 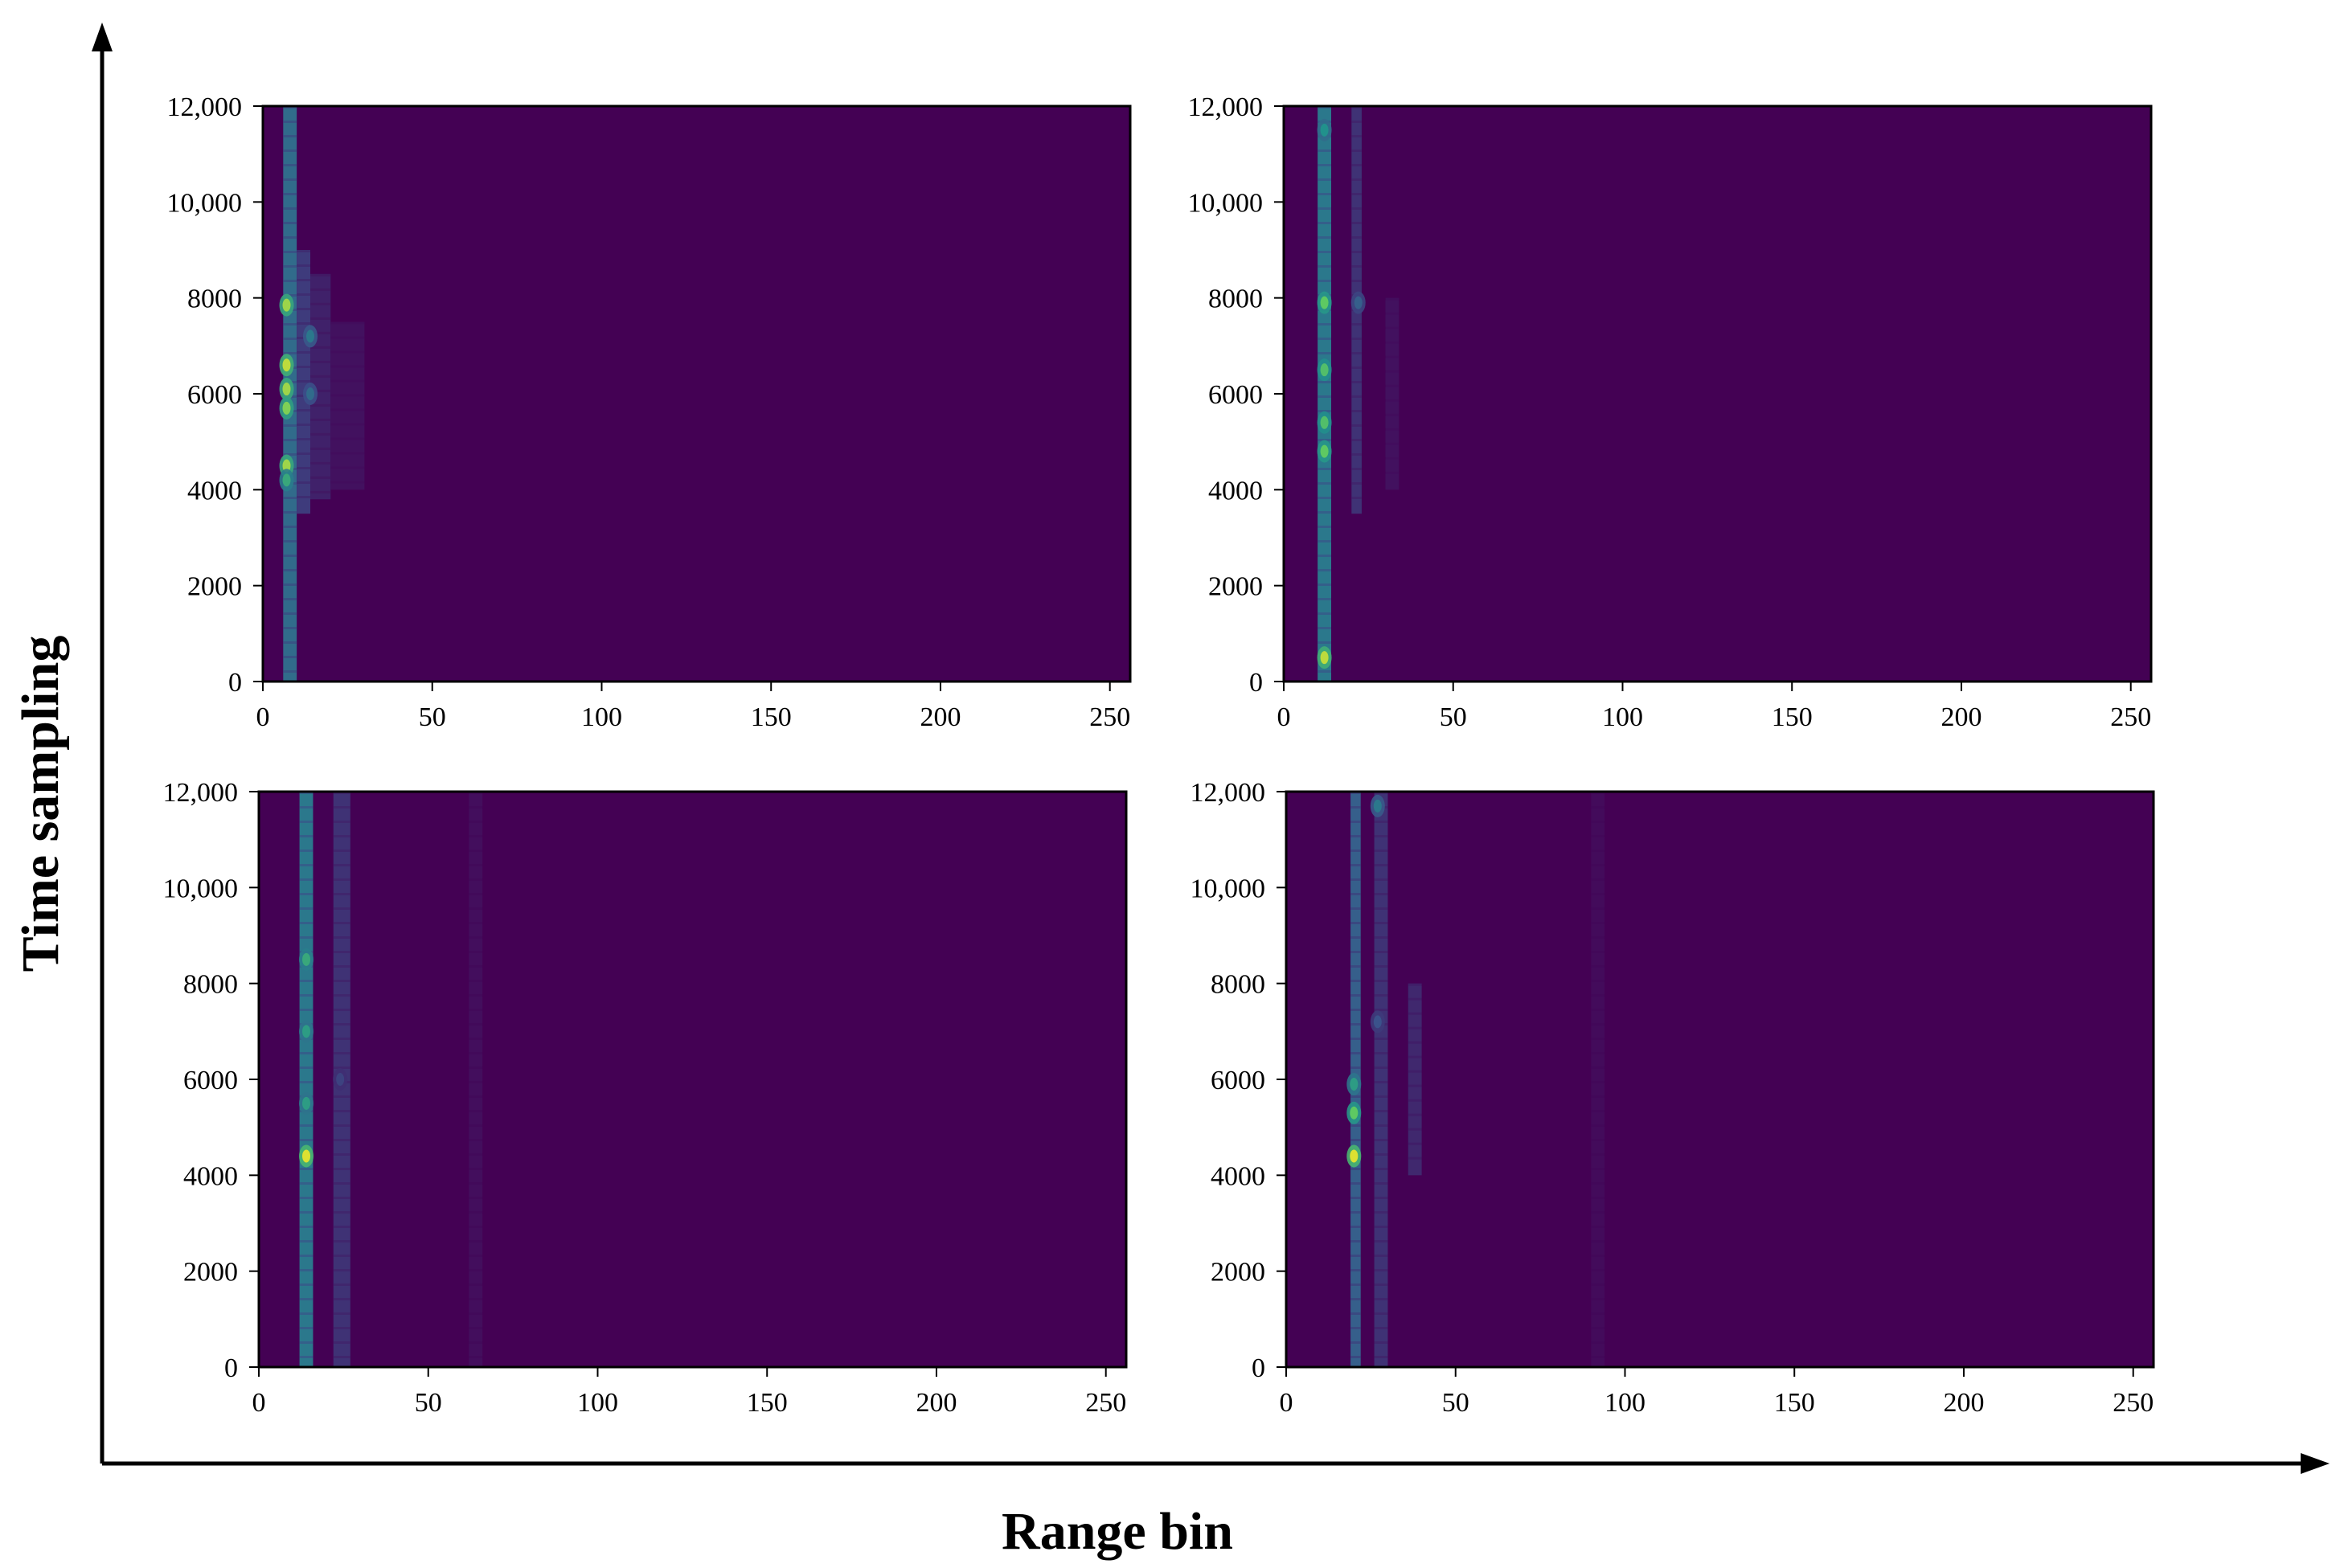 I want to click on x-tick-label: 50, so click(x=1455, y=1403).